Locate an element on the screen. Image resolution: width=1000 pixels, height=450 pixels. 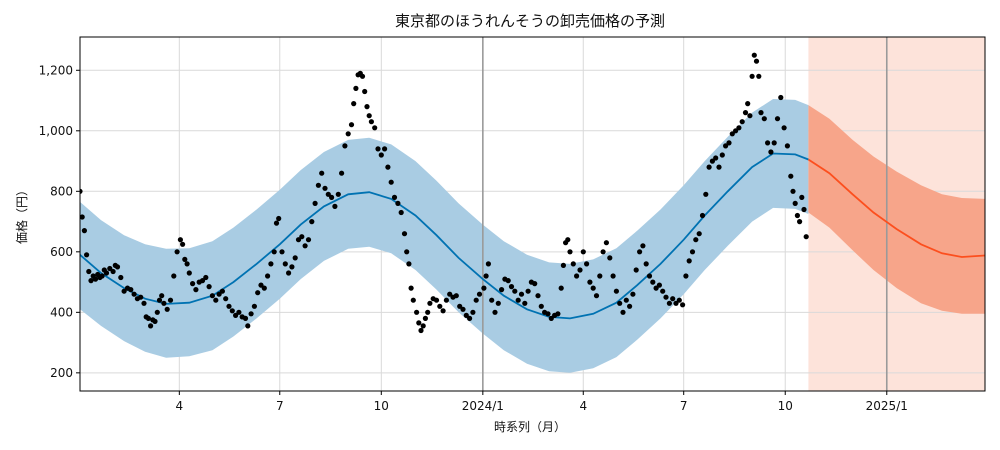
y-axis-label: 価格（円） is located at coordinates (21, 214).